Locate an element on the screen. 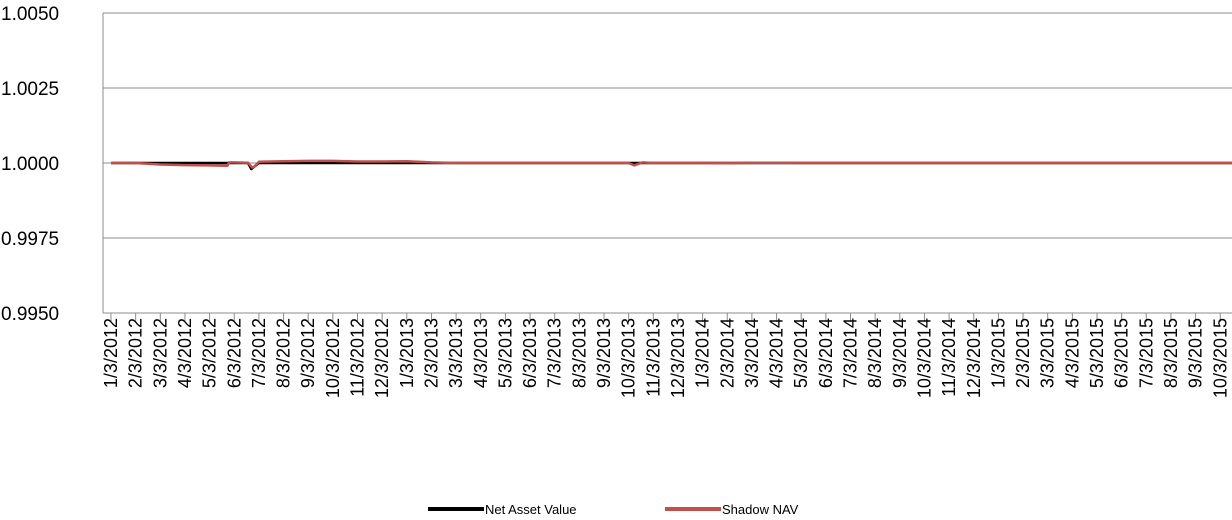 The width and height of the screenshot is (1232, 520). x-tick-label: 4/3/2013 is located at coordinates (481, 353).